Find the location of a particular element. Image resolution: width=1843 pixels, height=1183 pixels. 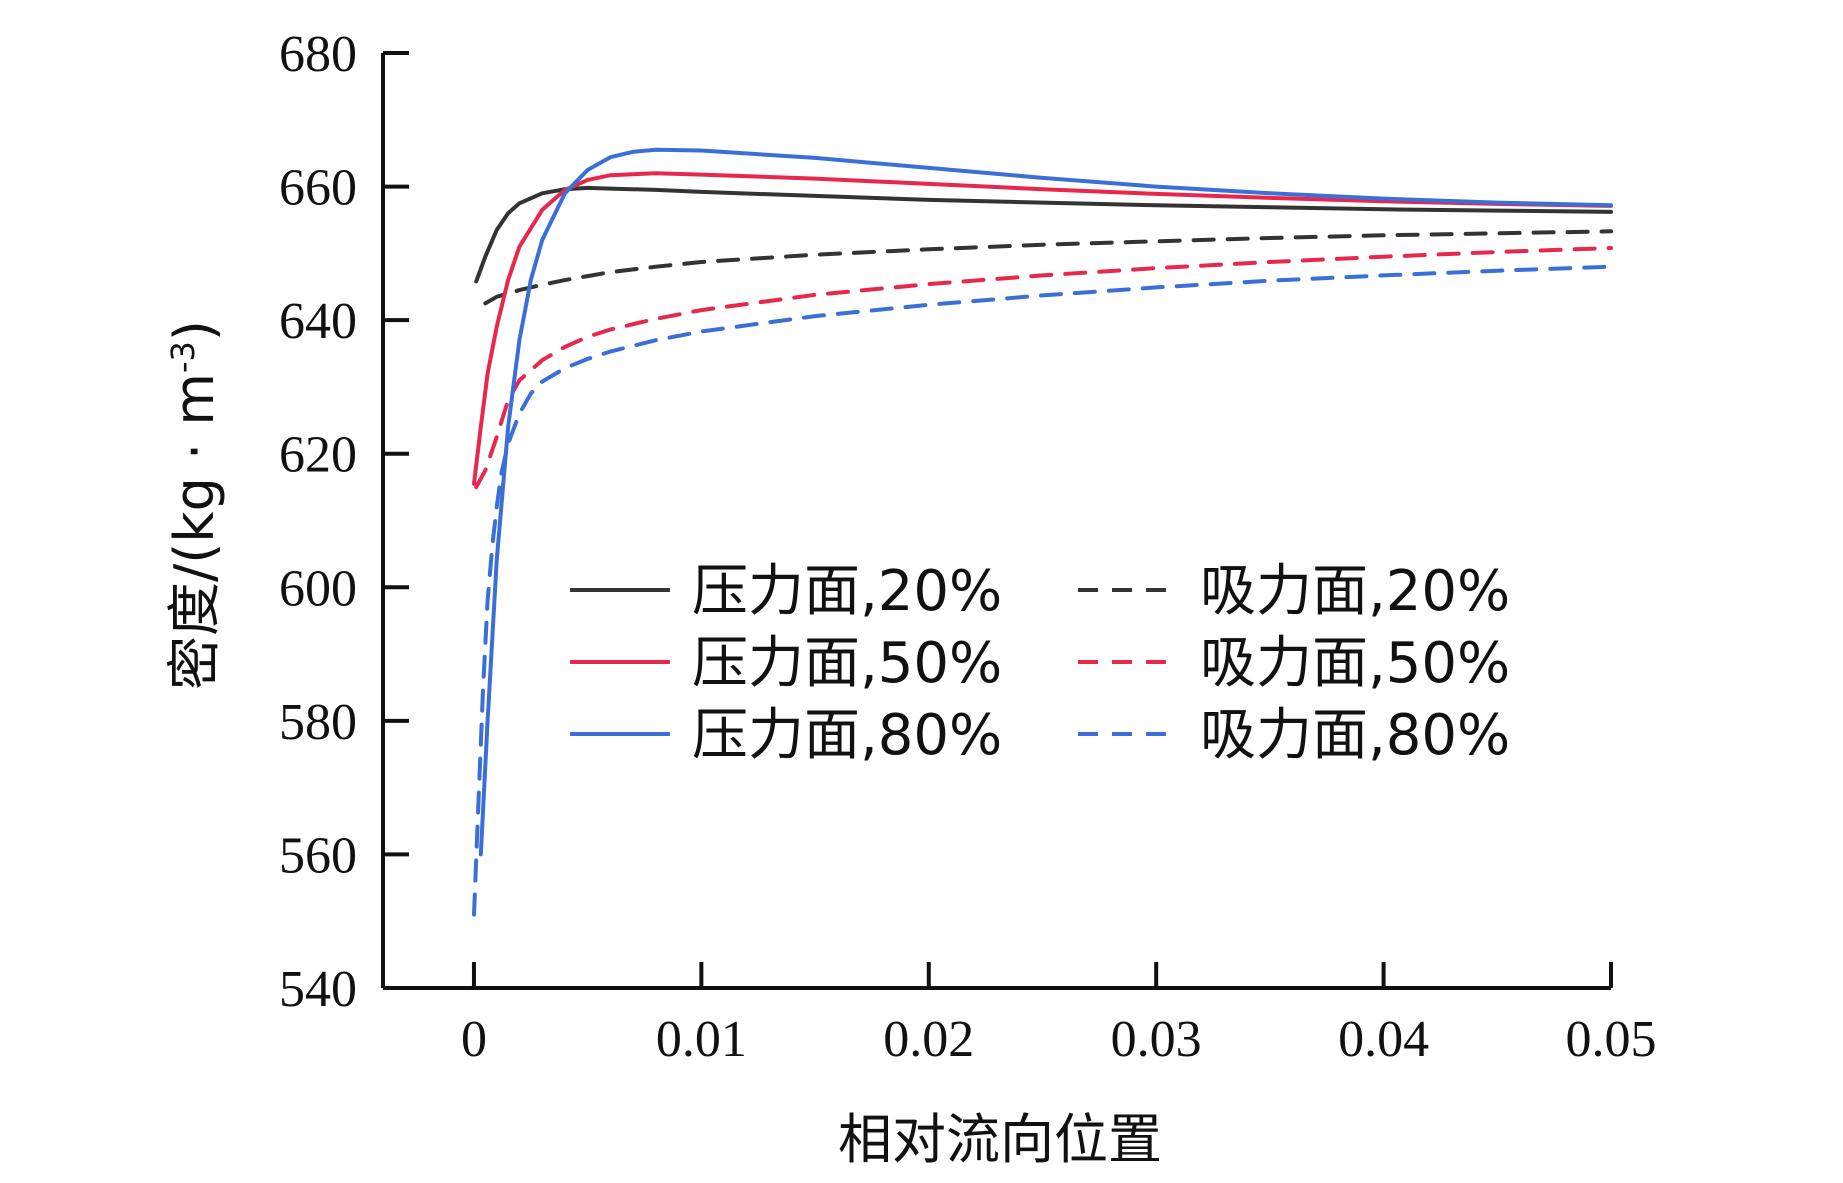

legend-label: 压力面,50% is located at coordinates (847, 663).